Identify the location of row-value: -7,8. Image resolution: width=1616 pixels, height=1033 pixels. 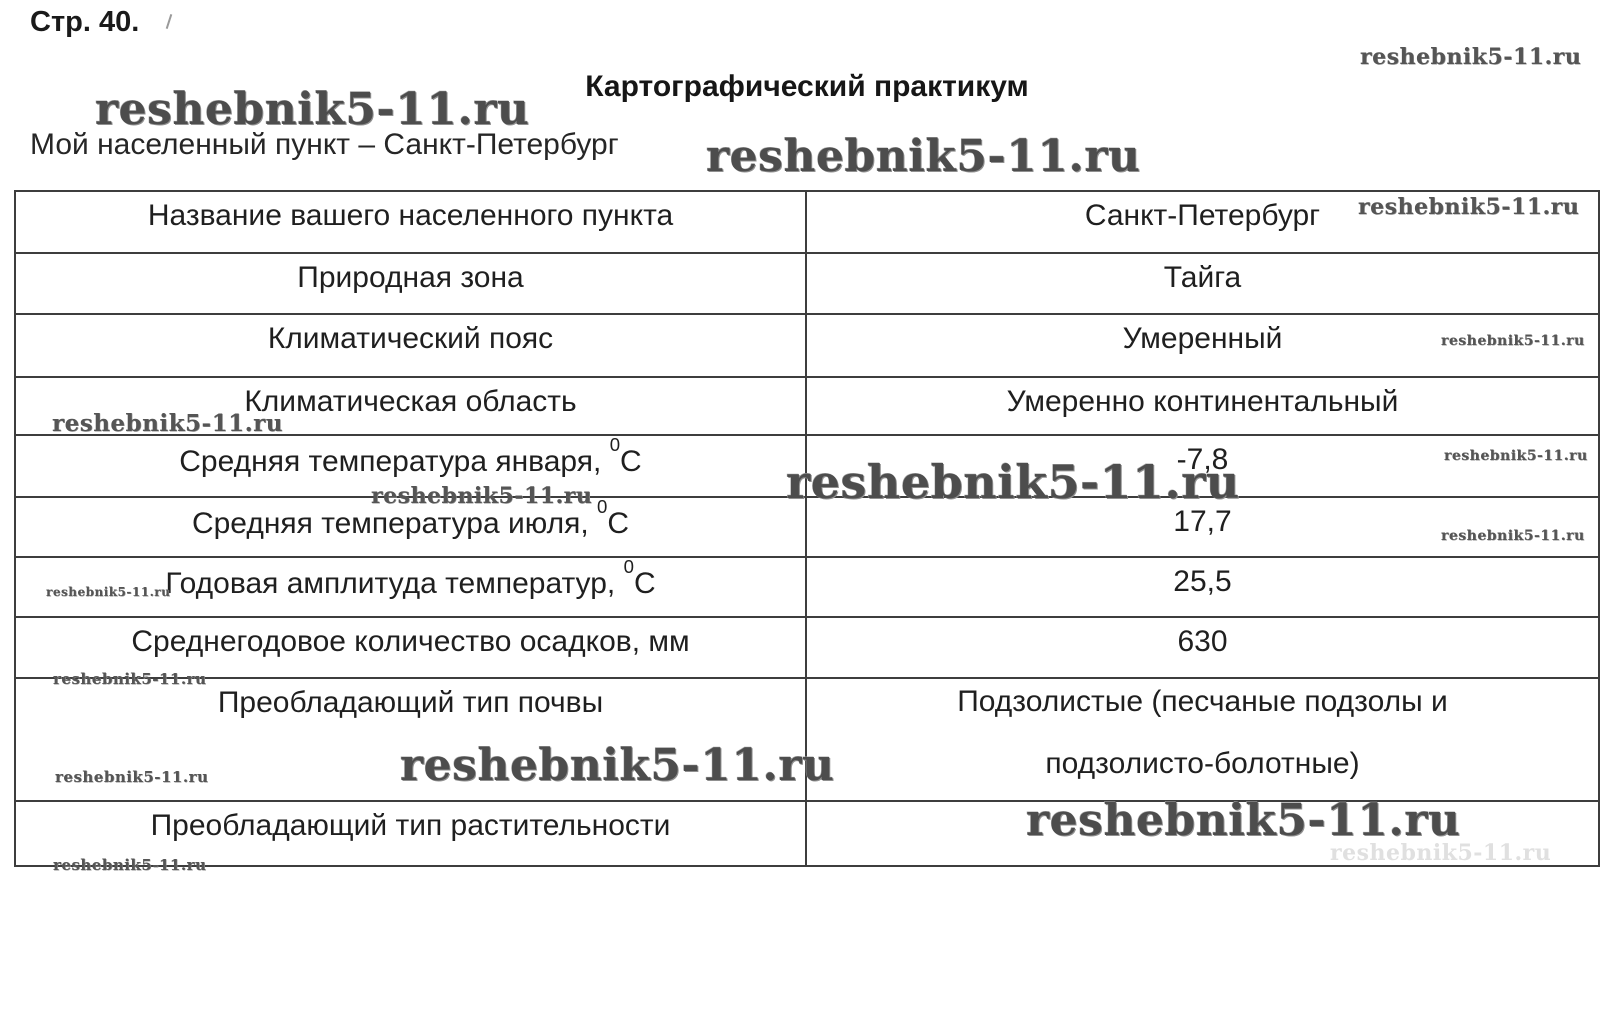
(1202, 459).